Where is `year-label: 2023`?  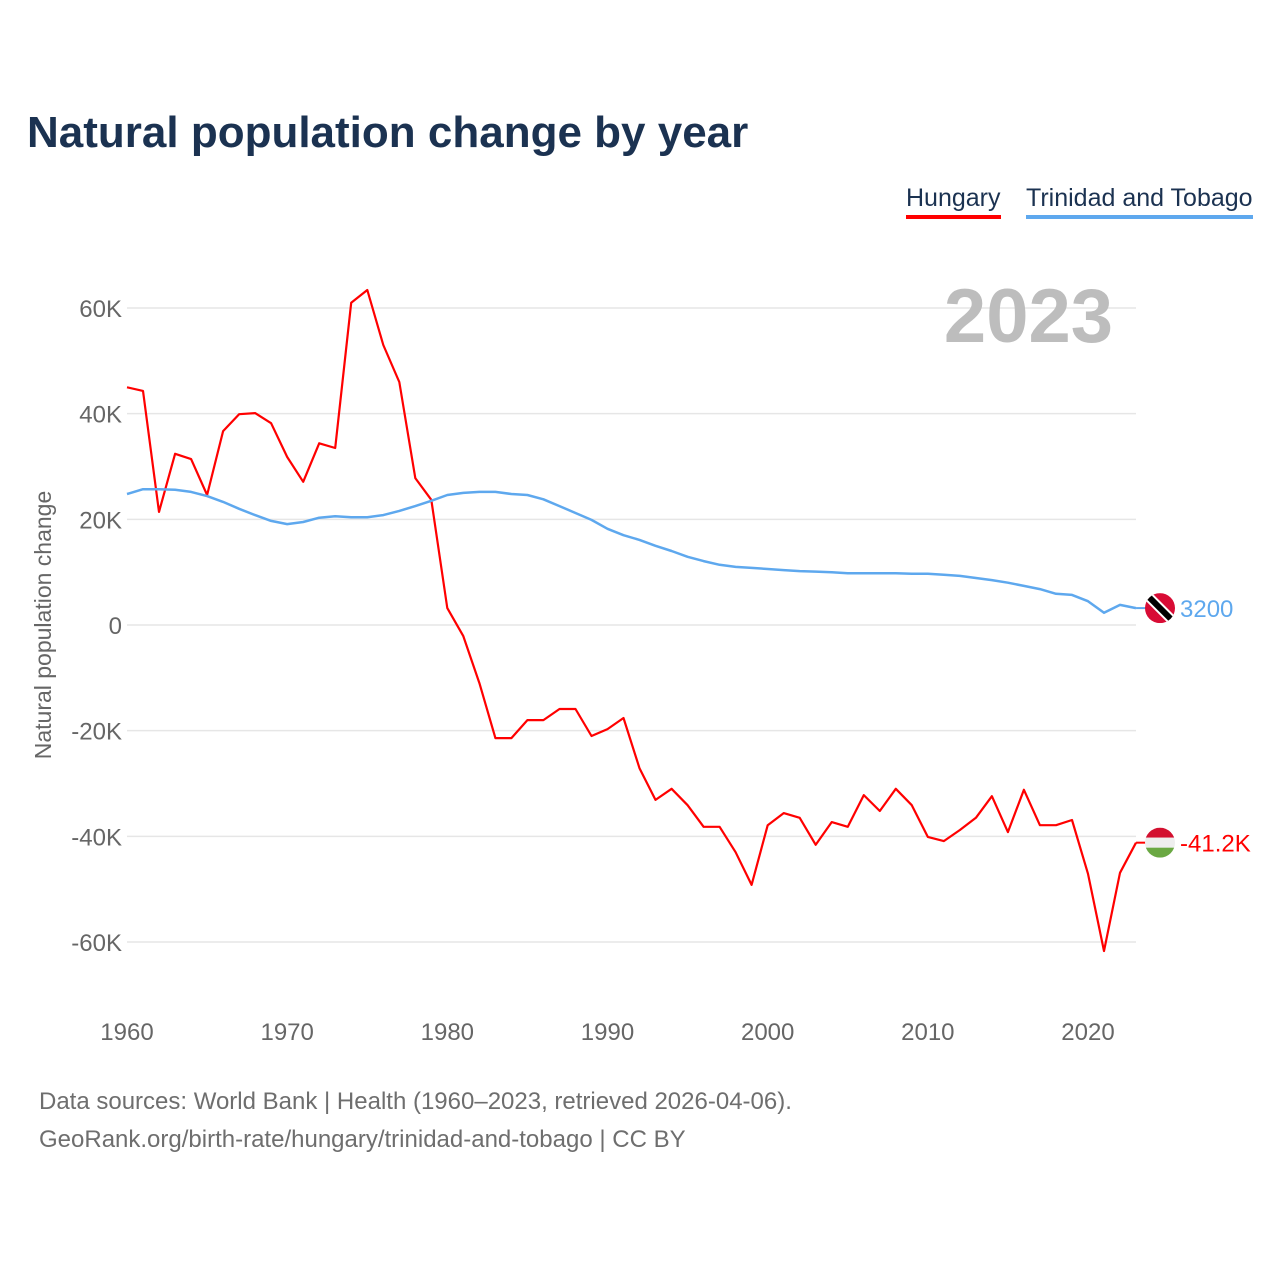
year-label: 2023 is located at coordinates (1028, 316).